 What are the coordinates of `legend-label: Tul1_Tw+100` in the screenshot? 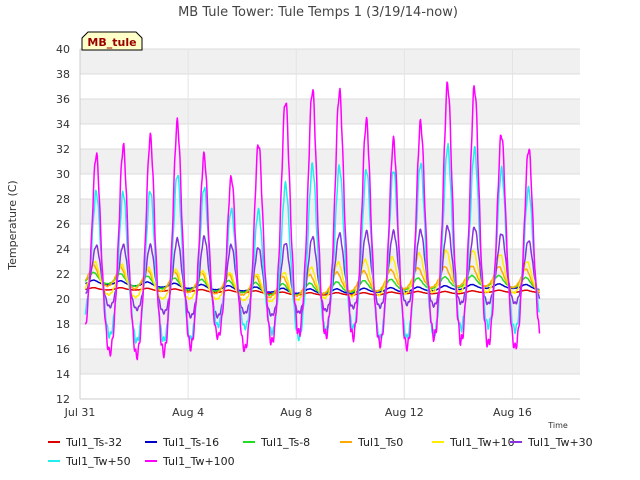 It's located at (198, 461).